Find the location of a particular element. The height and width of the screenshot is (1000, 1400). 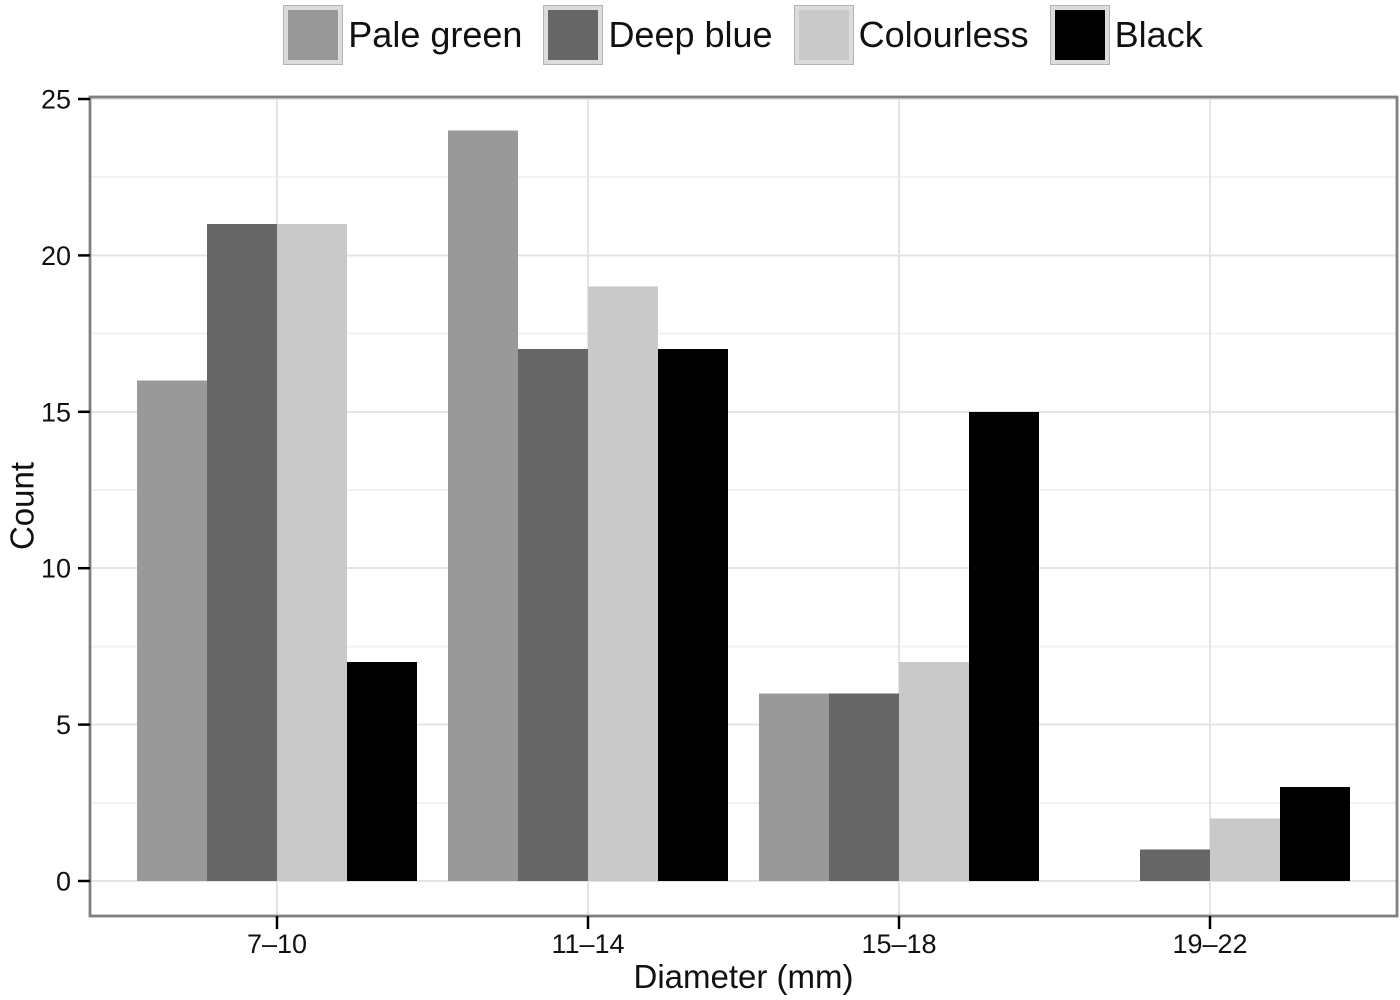

x-tick-label: 7–10 is located at coordinates (277, 944).